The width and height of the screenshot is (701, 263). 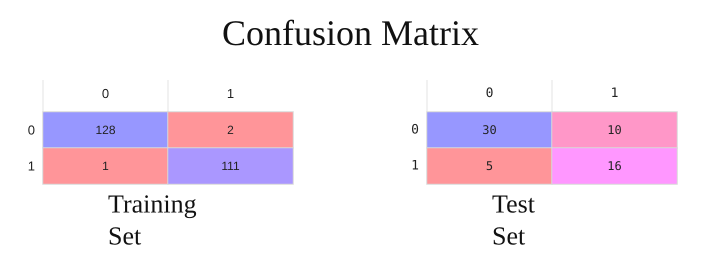 I want to click on x-axis-title: Training Set, so click(x=152, y=220).